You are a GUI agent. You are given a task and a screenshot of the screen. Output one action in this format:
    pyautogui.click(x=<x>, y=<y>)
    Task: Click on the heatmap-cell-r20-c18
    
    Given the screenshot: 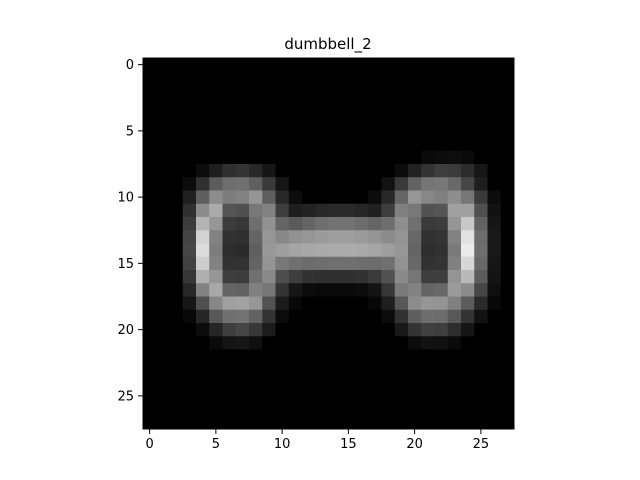 What is the action you would take?
    pyautogui.click(x=388, y=330)
    